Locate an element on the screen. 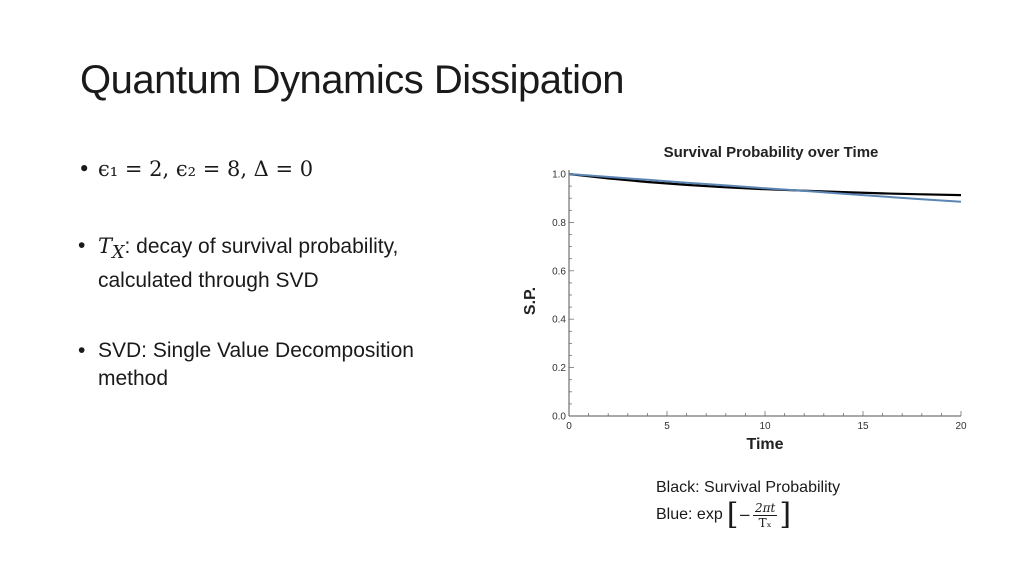 The width and height of the screenshot is (1024, 576). x-tick-label: 20 is located at coordinates (961, 426).